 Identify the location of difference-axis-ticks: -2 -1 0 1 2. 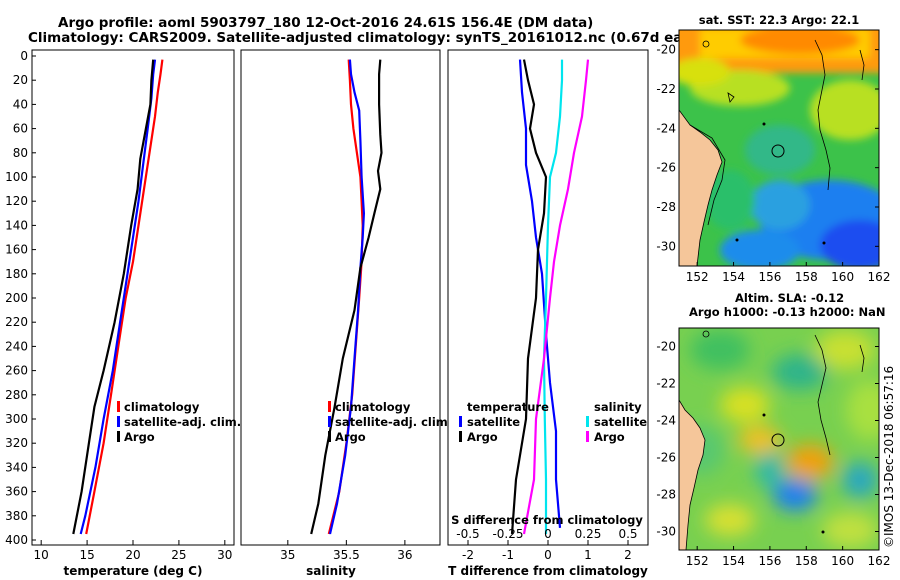
(547, 551).